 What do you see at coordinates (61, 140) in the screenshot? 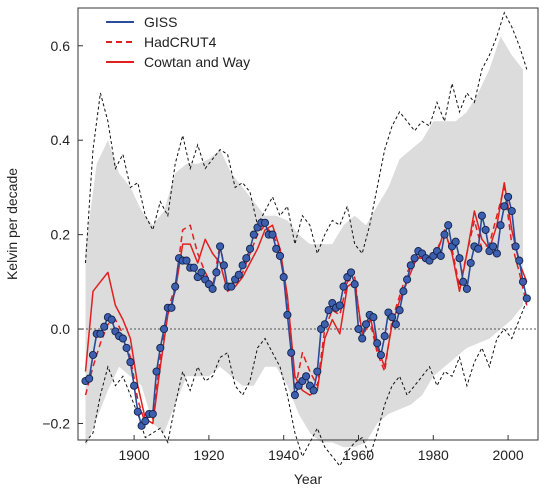
I see `y-tick-label: 0.4` at bounding box center [61, 140].